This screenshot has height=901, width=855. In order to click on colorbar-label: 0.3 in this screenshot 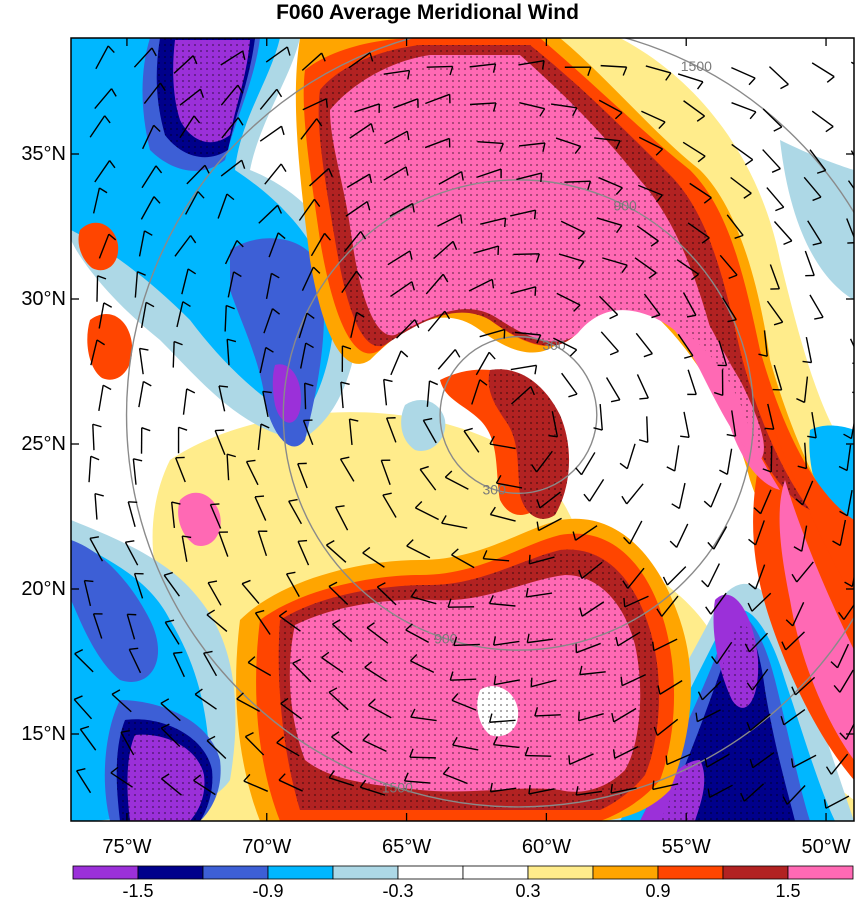, I will do `click(528, 891)`.